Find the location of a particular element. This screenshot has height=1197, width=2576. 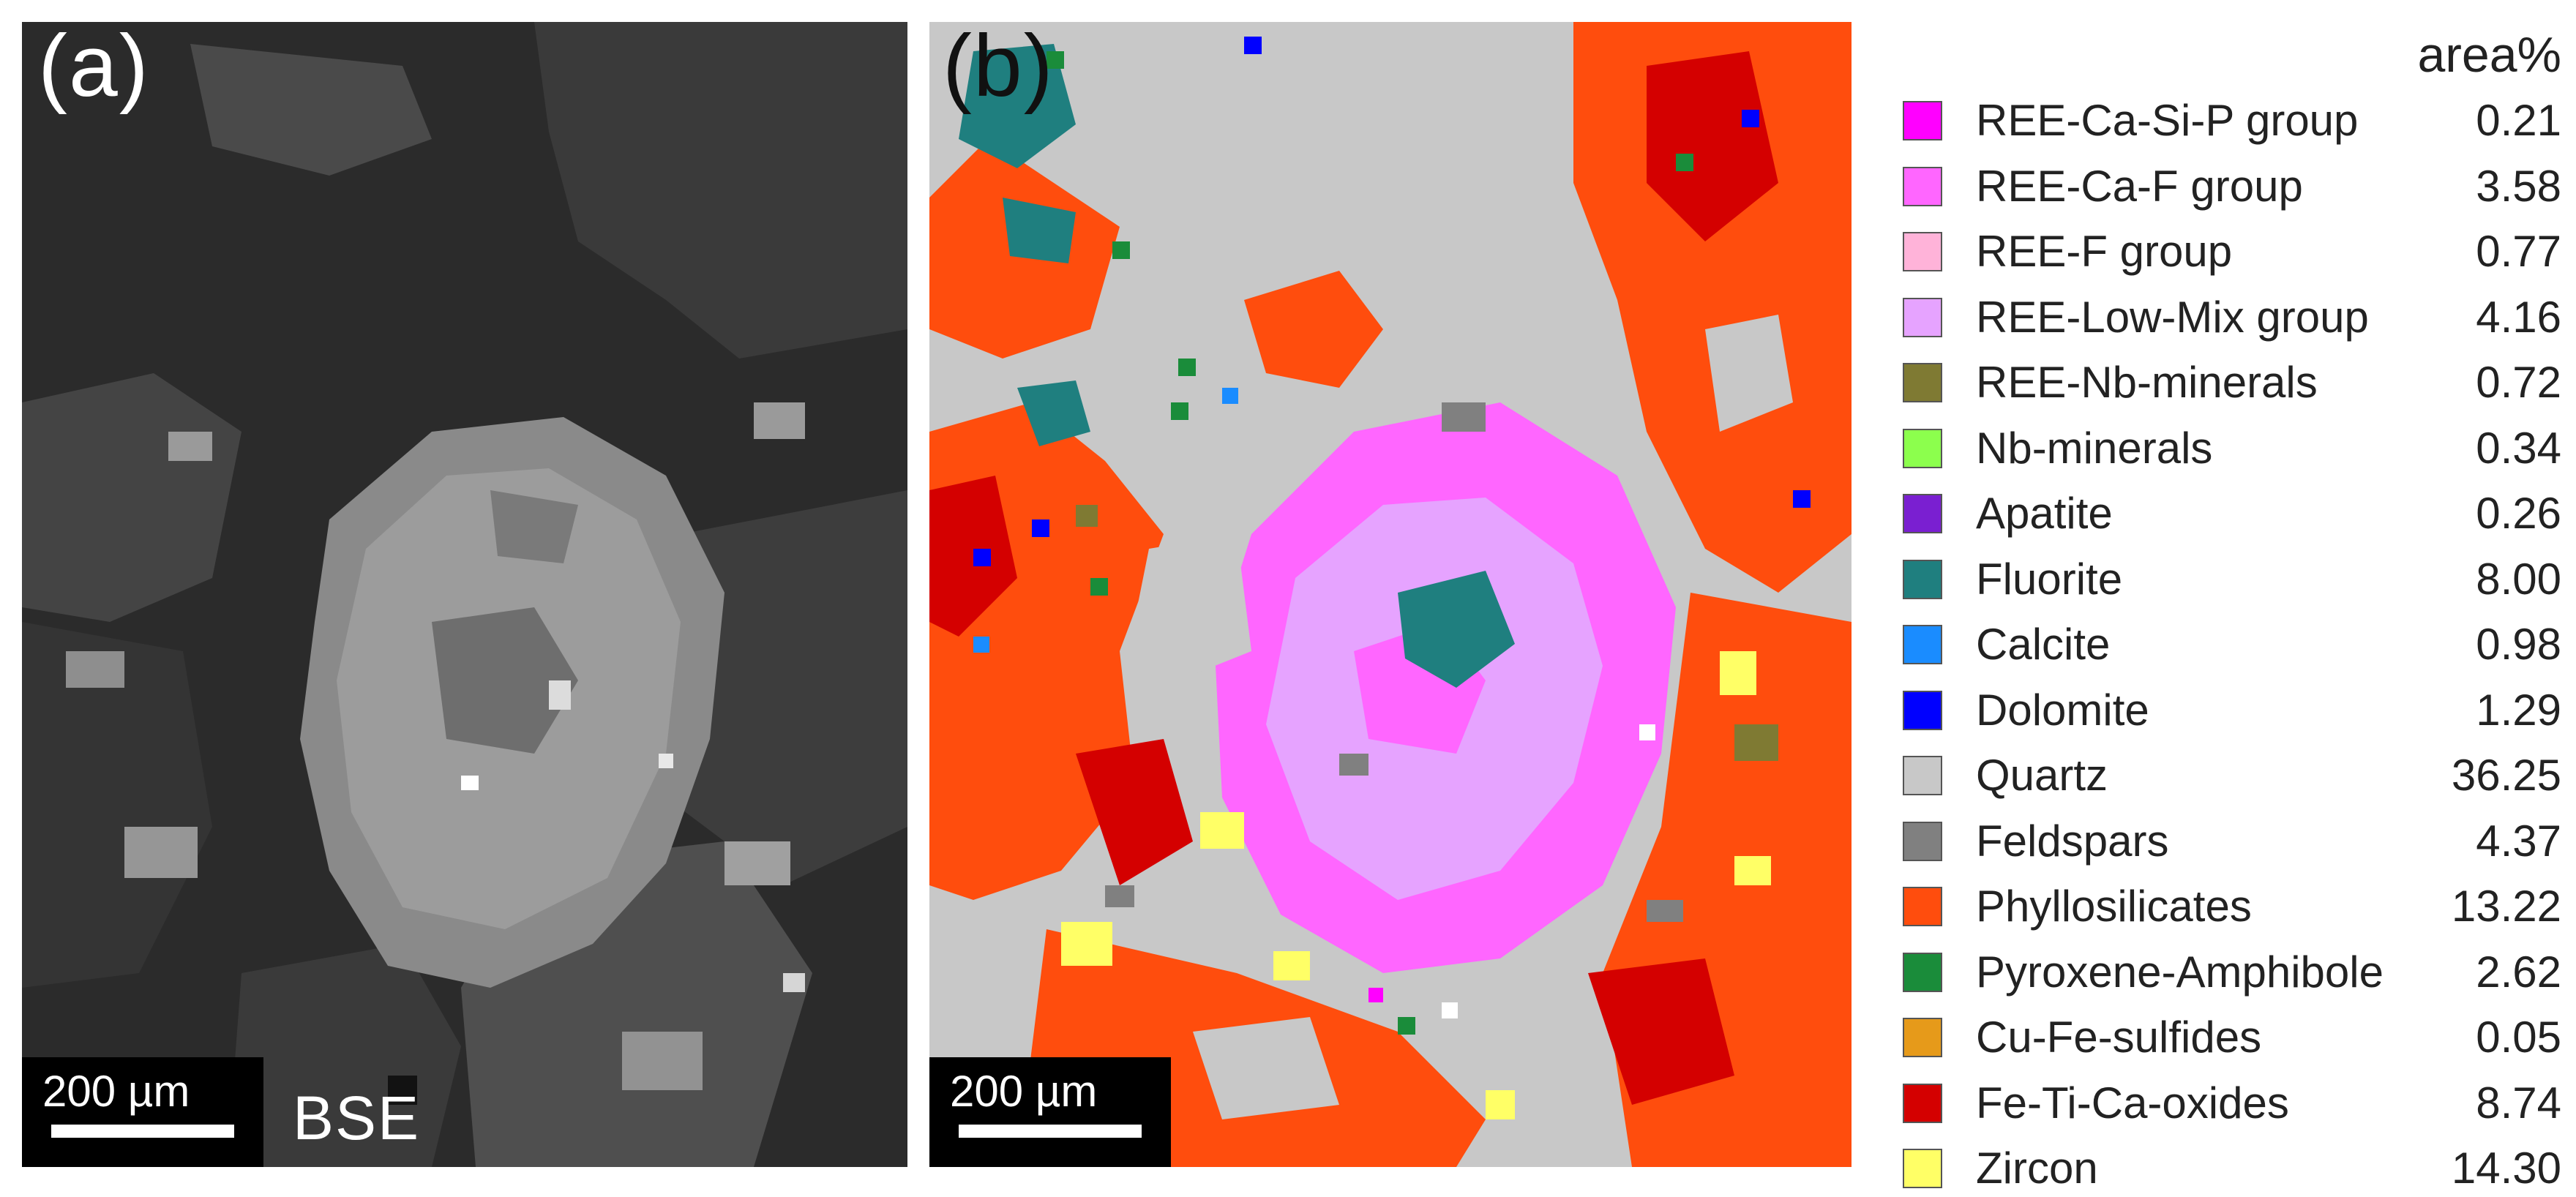

legend-item-name: Phyllosilicates is located at coordinates (2114, 906).